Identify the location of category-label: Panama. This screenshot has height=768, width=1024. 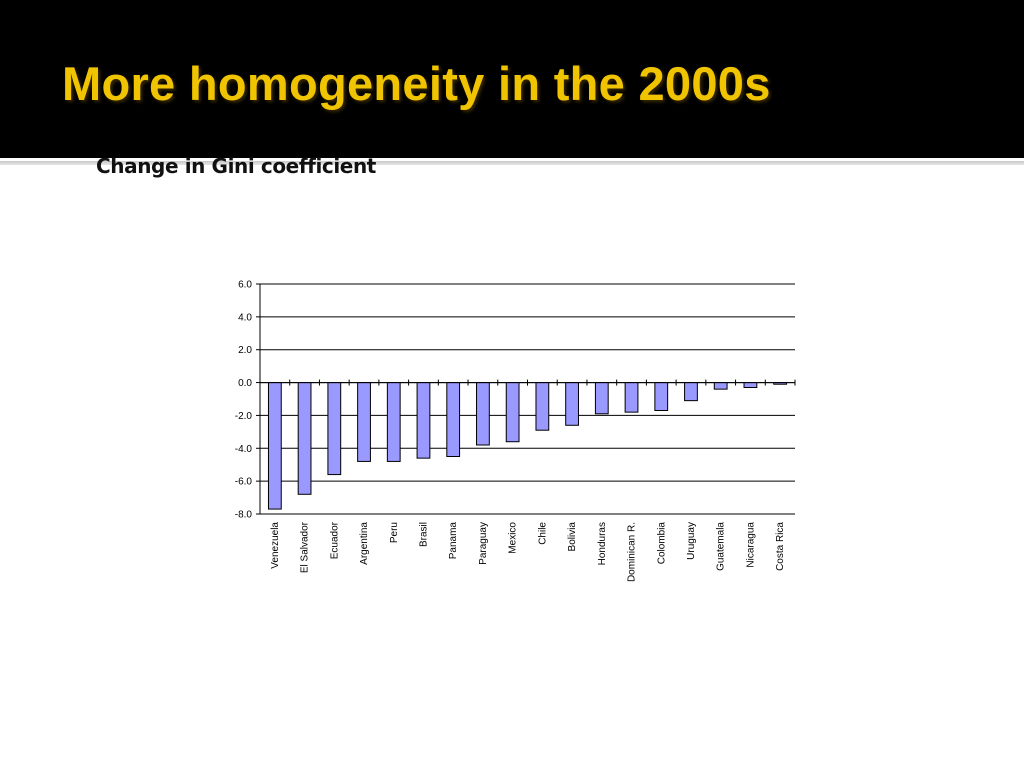
(453, 541).